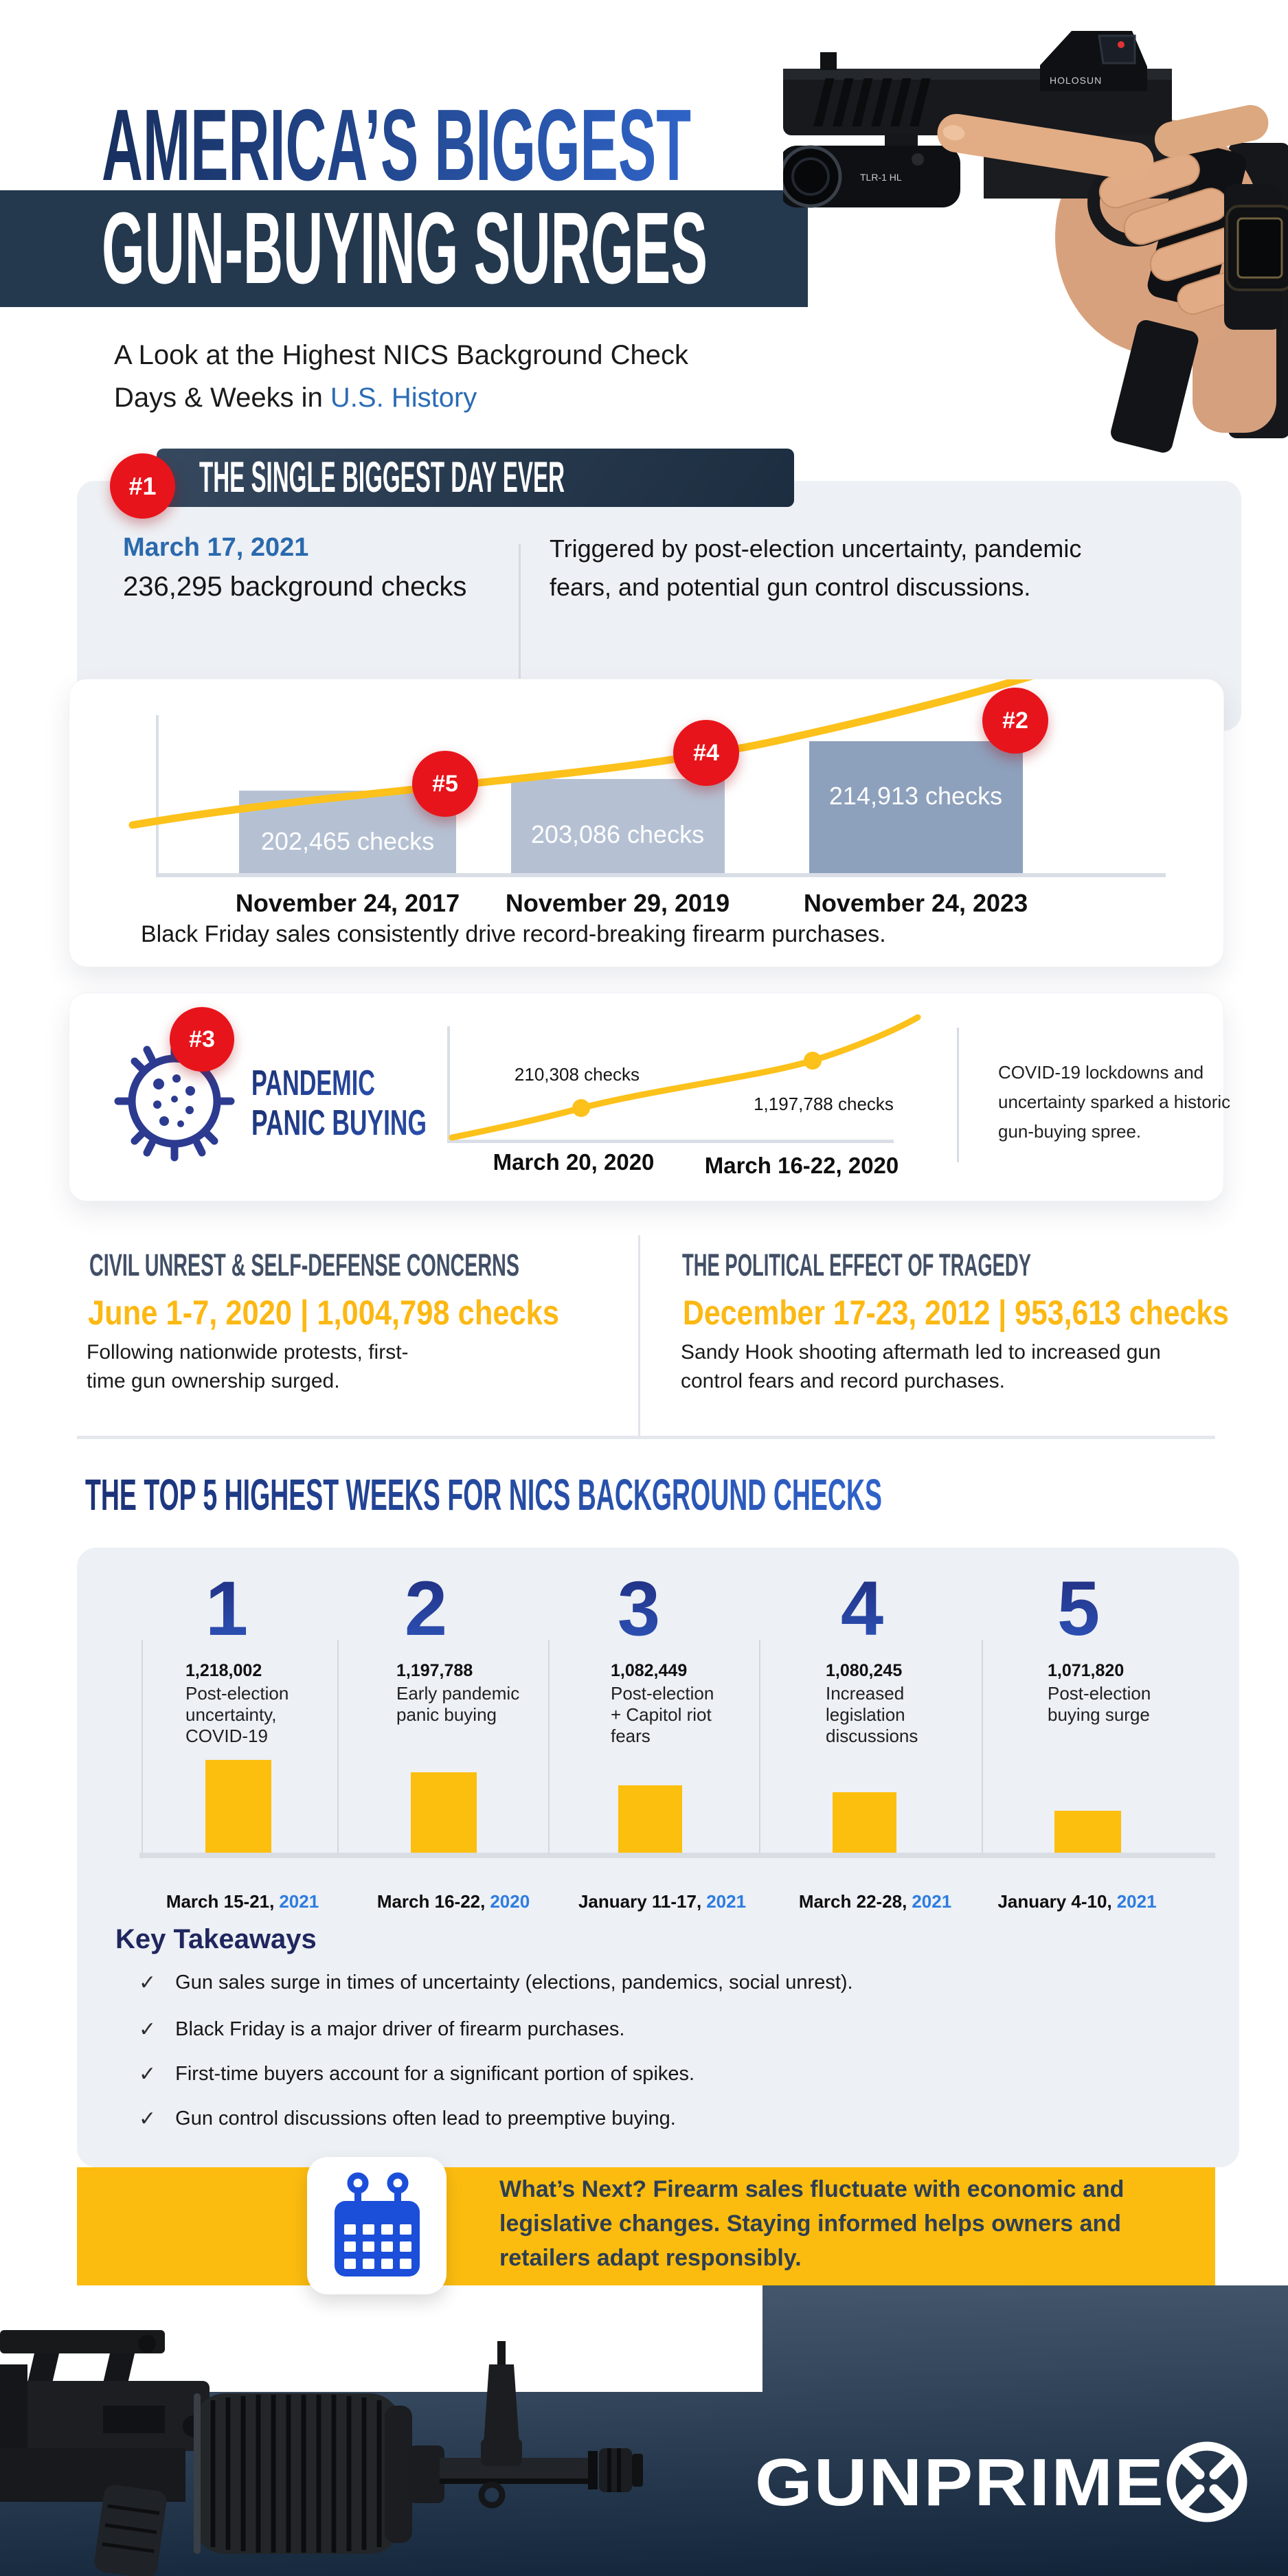 This screenshot has width=1288, height=2576. Describe the element at coordinates (446, 1714) in the screenshot. I see `top5-desc-2b: panic buying` at that location.